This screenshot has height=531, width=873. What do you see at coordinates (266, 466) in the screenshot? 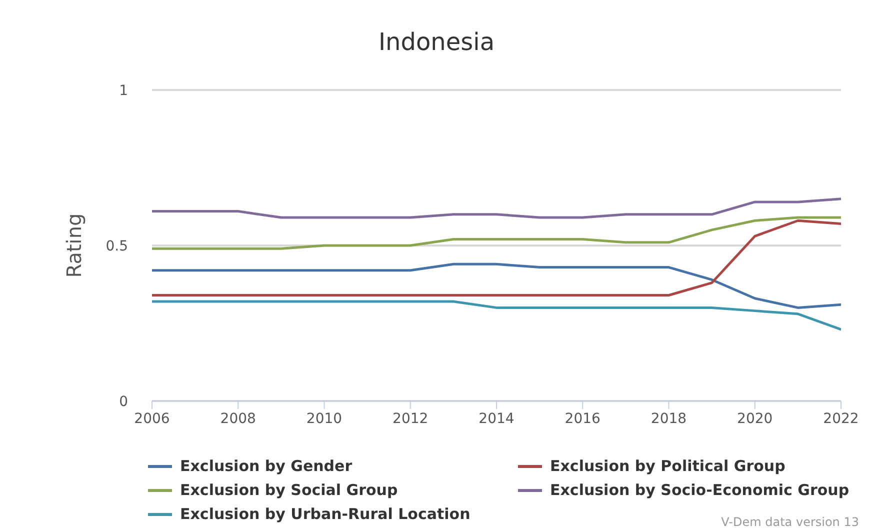
I see `legend-label: Exclusion by Gender` at bounding box center [266, 466].